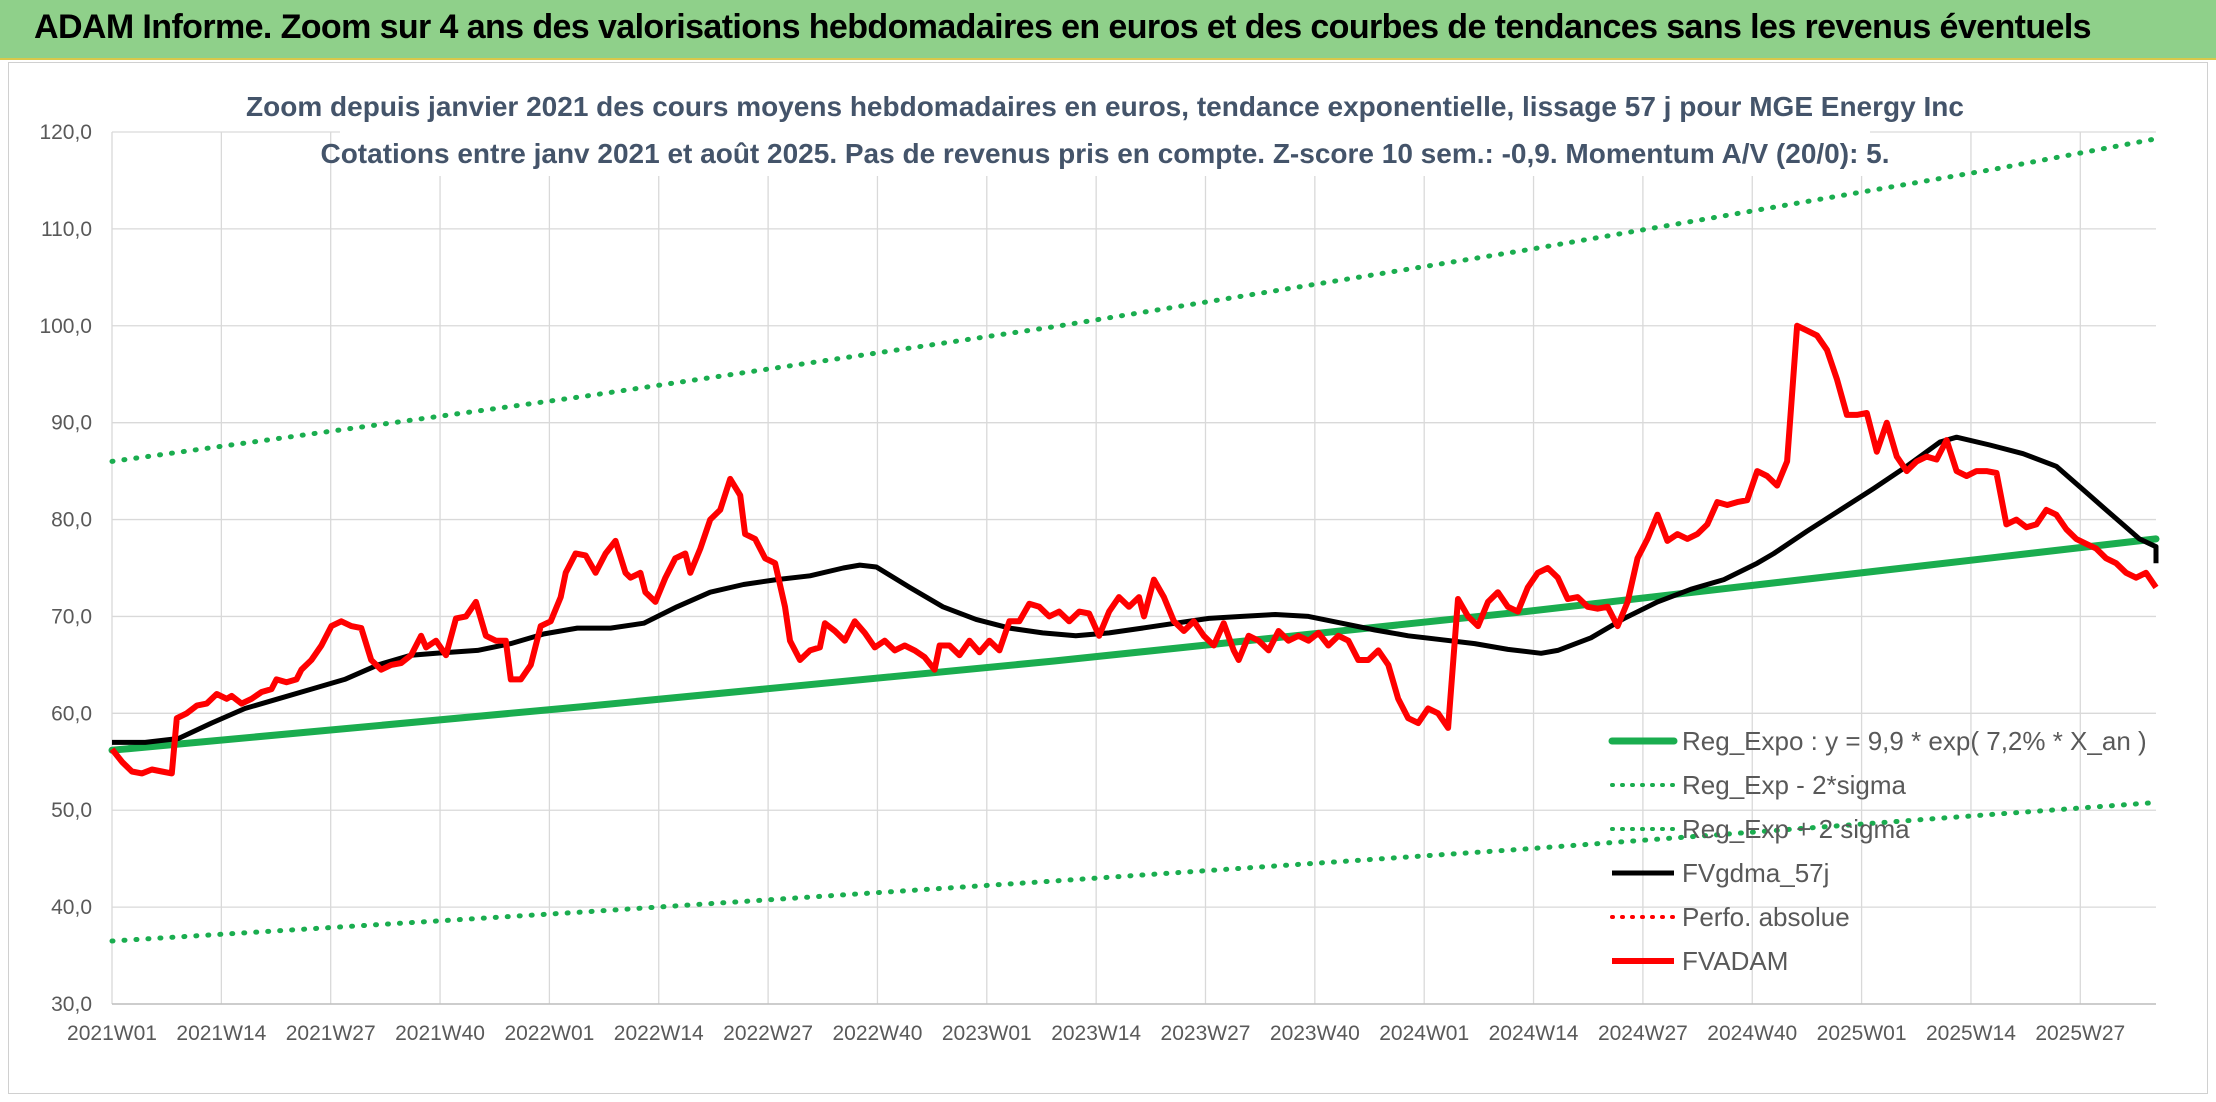  Describe the element at coordinates (65, 132) in the screenshot. I see `y-tick-label: 120,0` at that location.